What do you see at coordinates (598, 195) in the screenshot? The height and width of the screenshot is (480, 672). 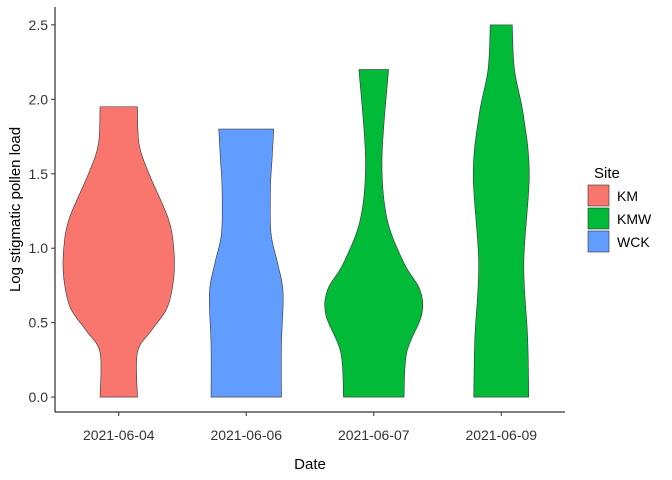 I see `legend-key-km` at bounding box center [598, 195].